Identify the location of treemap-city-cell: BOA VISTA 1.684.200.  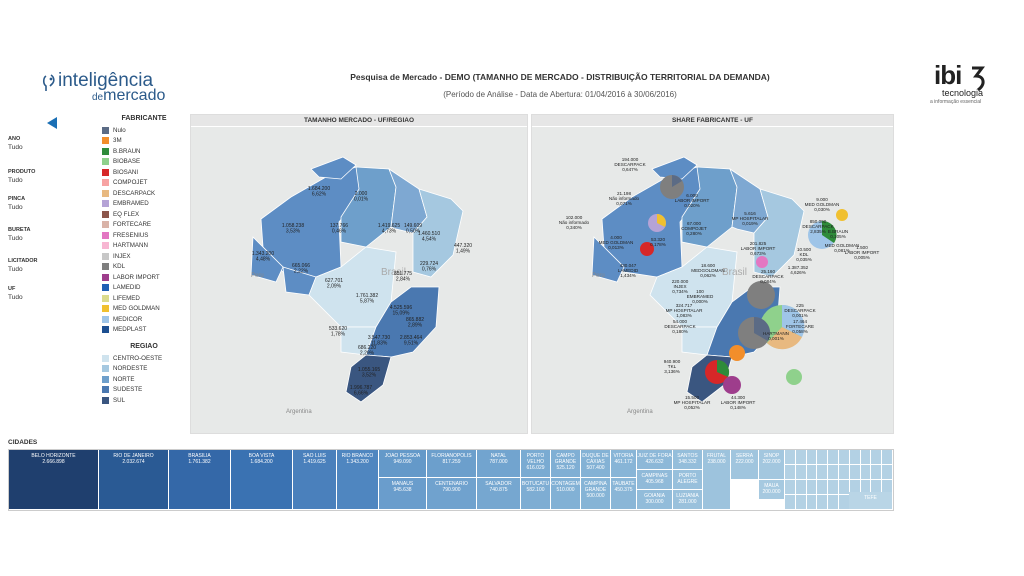
(262, 480).